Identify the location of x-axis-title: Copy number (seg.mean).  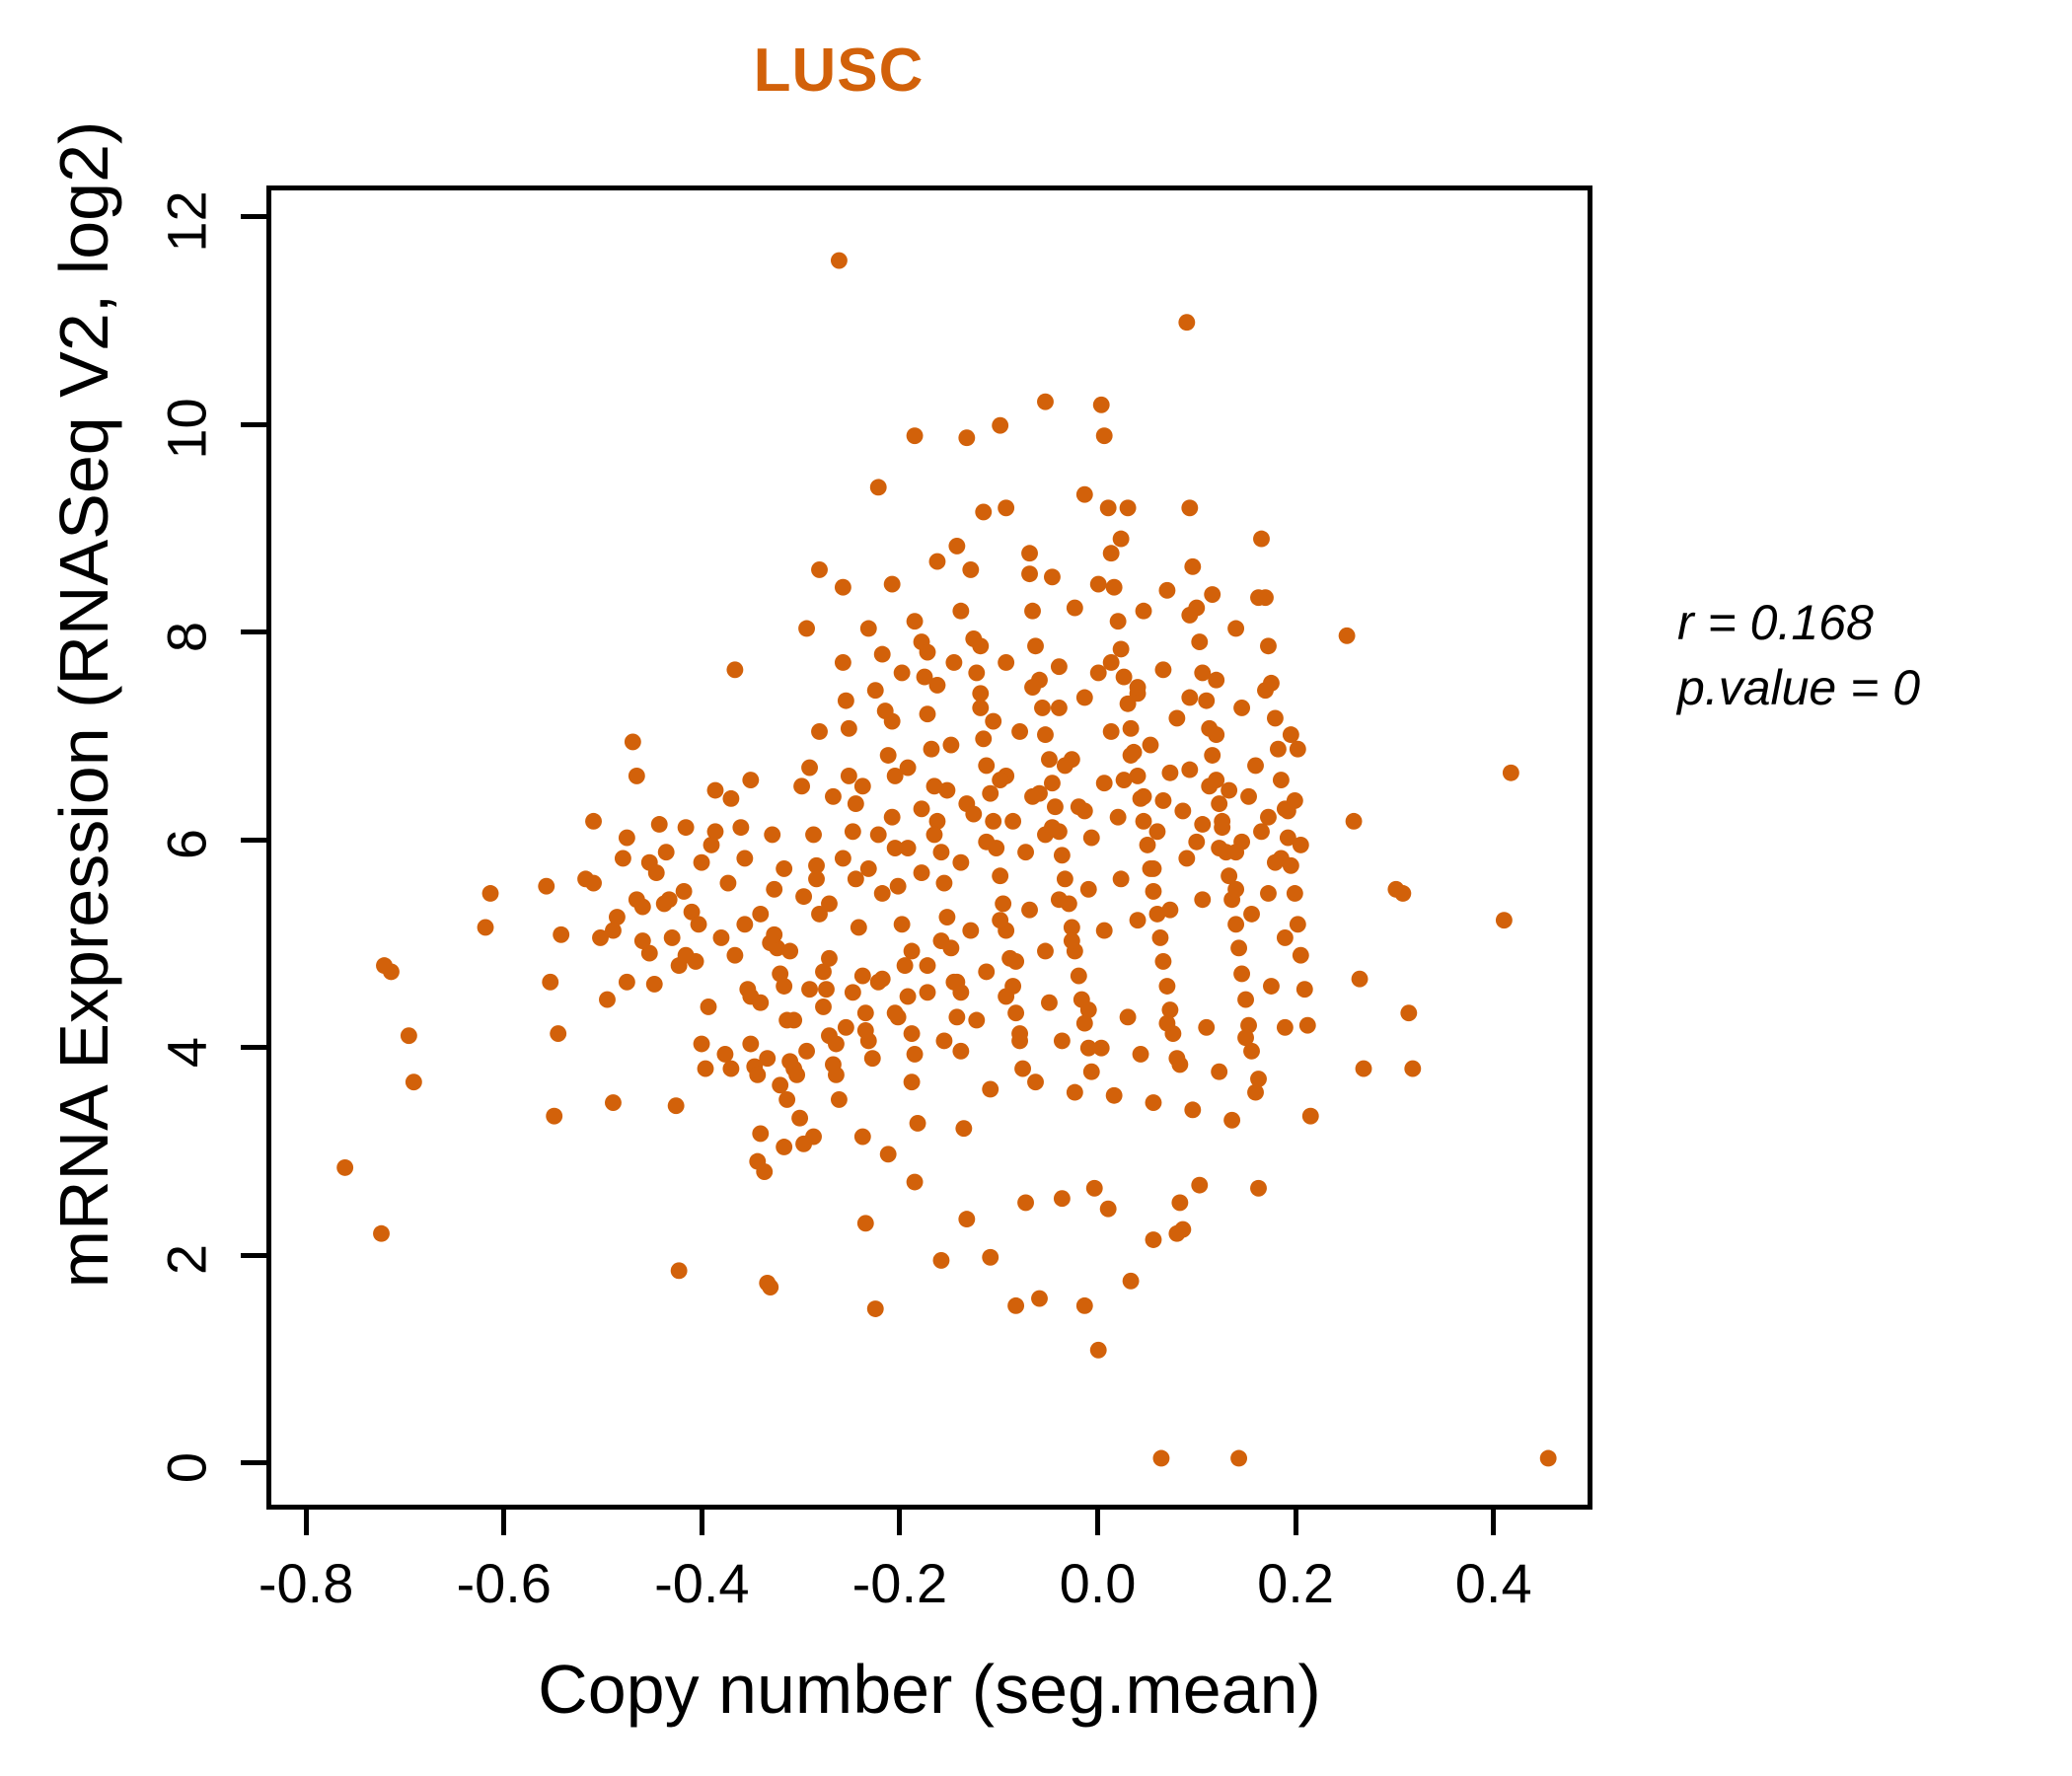
(929, 1690).